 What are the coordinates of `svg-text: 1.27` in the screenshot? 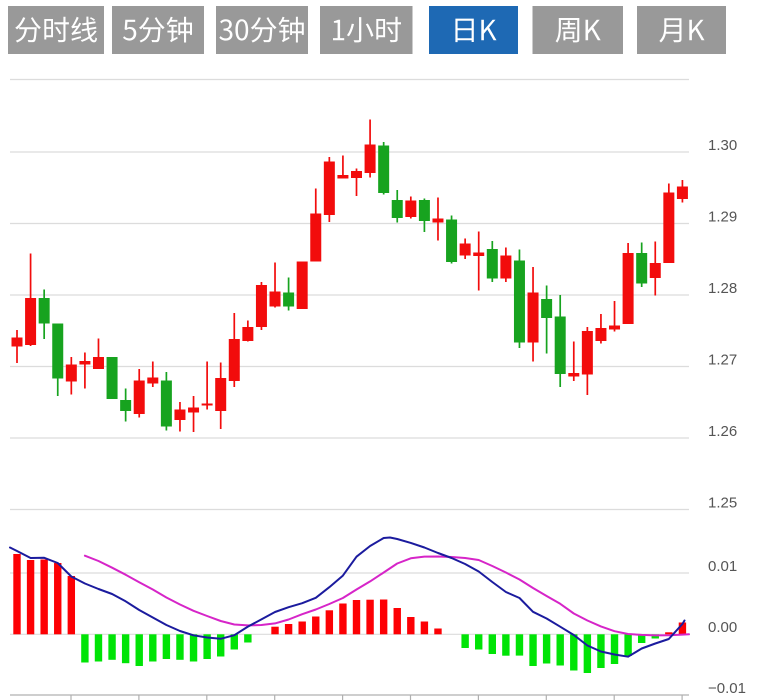 It's located at (722, 359).